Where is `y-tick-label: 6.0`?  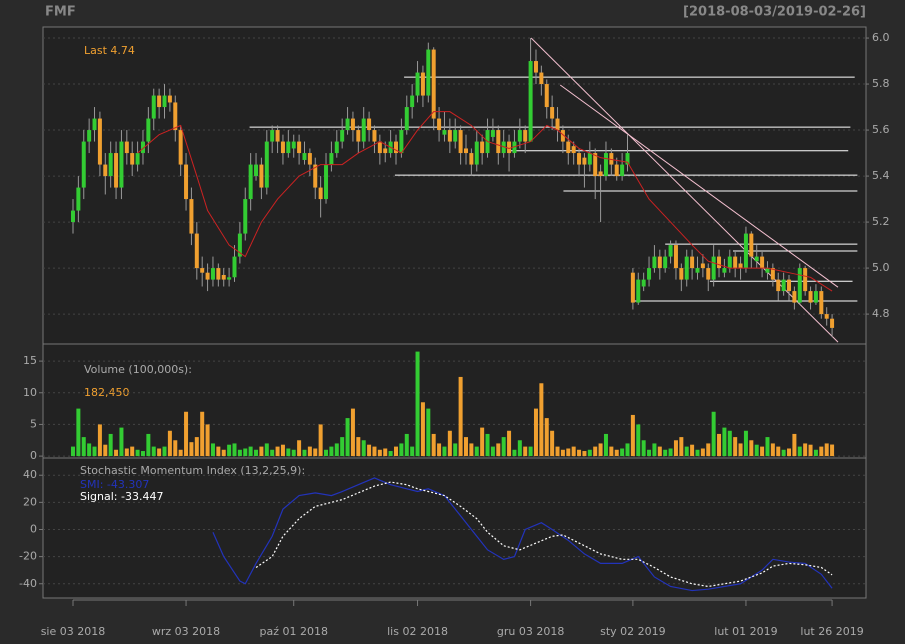
y-tick-label: 6.0 is located at coordinates (881, 37).